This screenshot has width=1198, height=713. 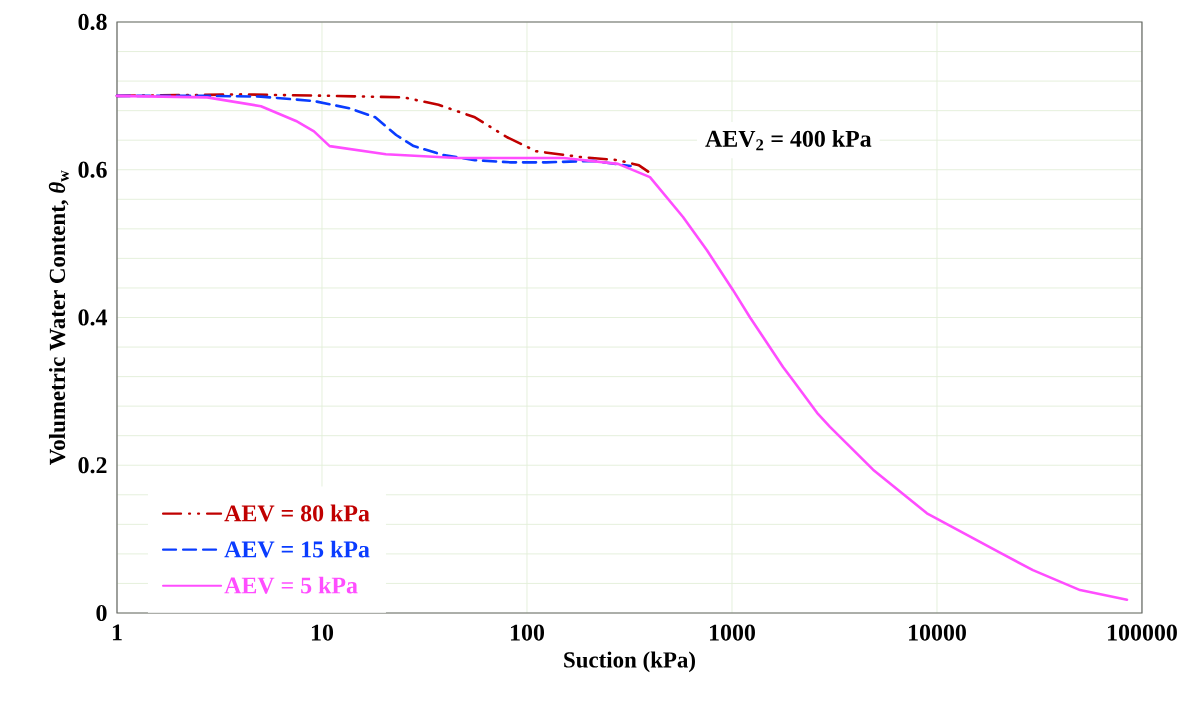 I want to click on legend-label: AEV = 80 kPa, so click(x=297, y=513).